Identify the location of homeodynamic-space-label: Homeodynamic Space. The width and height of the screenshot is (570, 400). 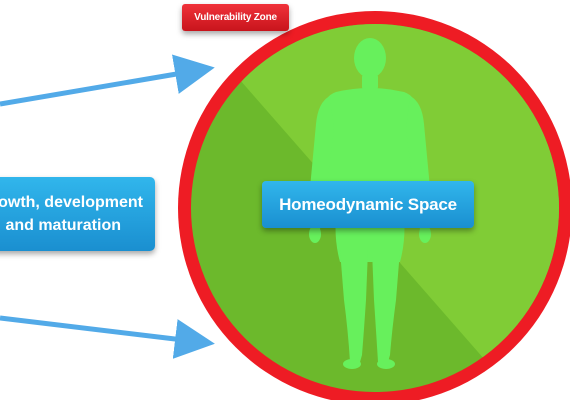
(368, 204).